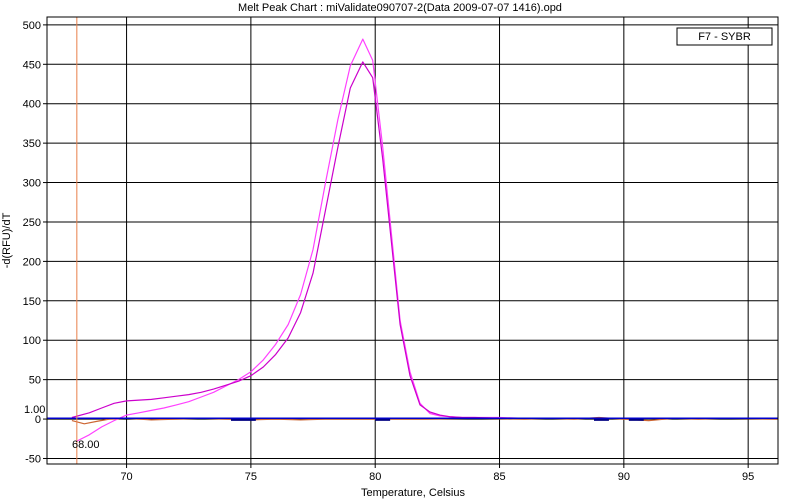  What do you see at coordinates (413, 493) in the screenshot?
I see `x-axis-label: Temperature, Celsius` at bounding box center [413, 493].